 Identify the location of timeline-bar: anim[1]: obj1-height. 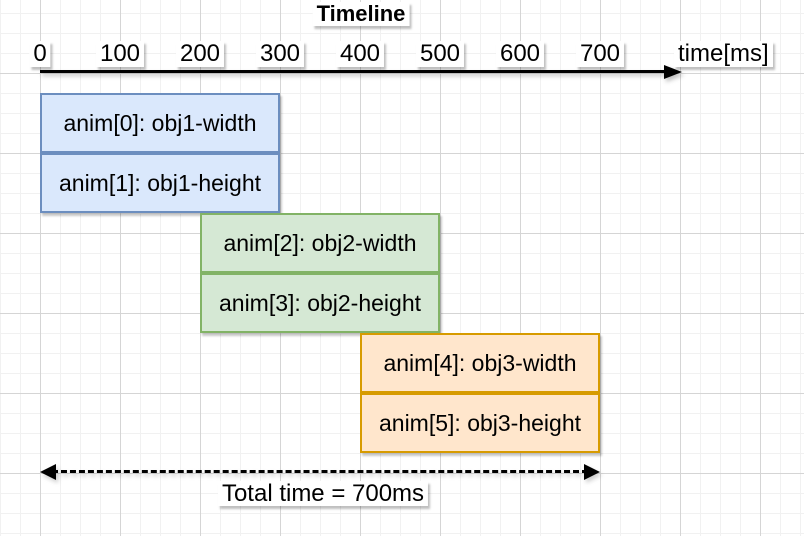
(160, 183).